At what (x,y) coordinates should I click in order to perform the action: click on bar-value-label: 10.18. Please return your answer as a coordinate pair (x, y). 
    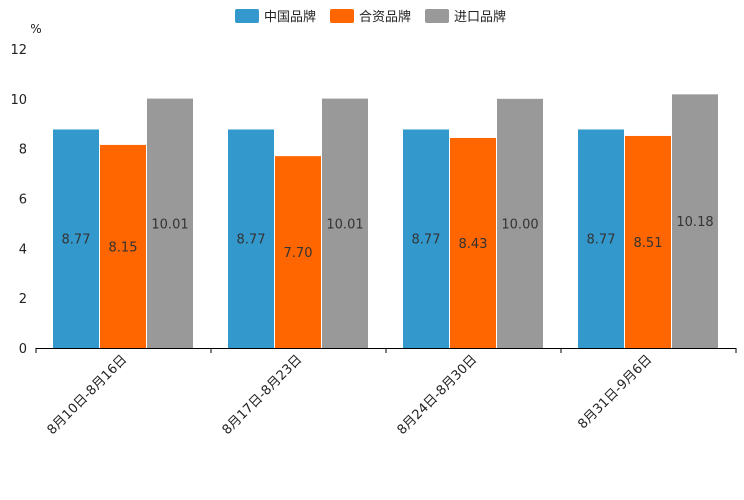
    Looking at the image, I should click on (694, 222).